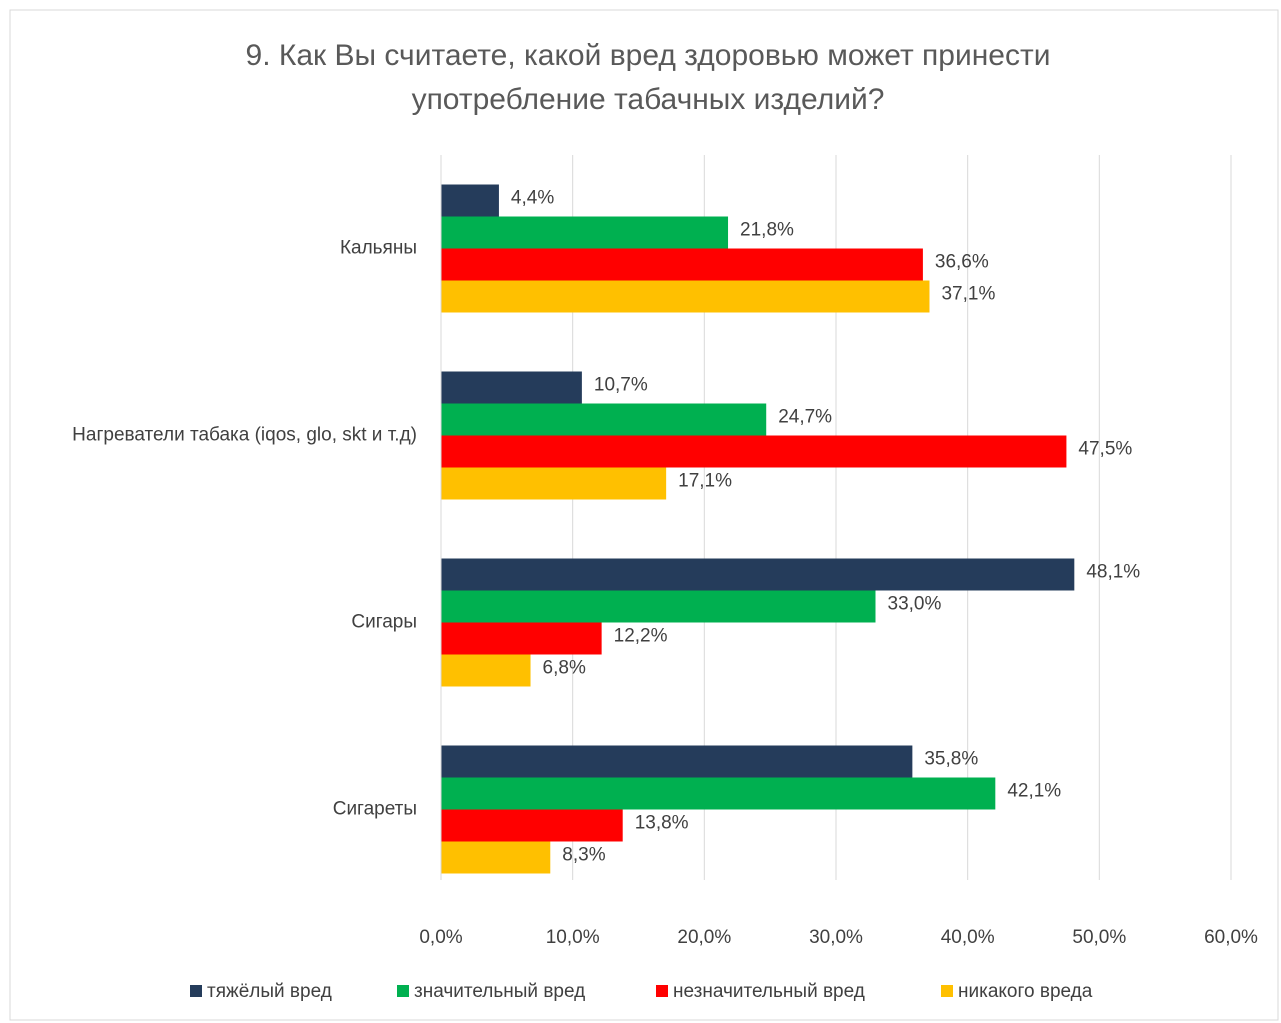 This screenshot has height=1023, width=1281. I want to click on data-label: 4,4%, so click(532, 198).